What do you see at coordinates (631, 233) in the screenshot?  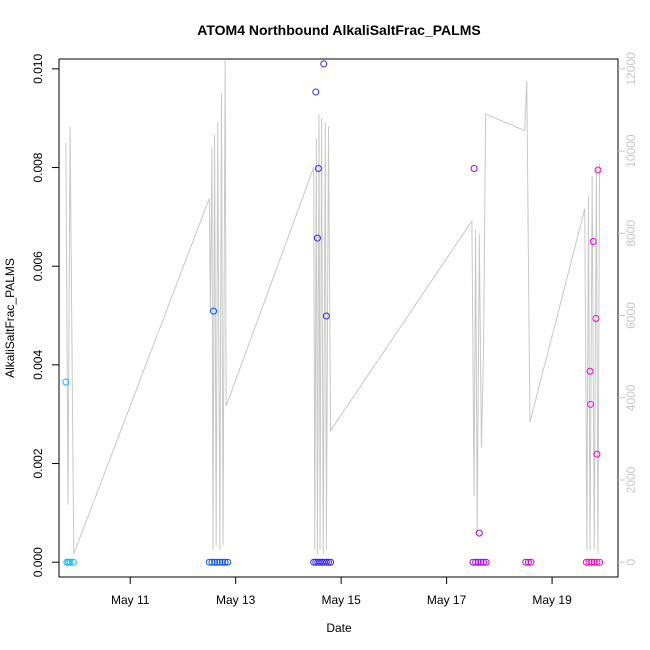 I see `y2-tick-label: 8000` at bounding box center [631, 233].